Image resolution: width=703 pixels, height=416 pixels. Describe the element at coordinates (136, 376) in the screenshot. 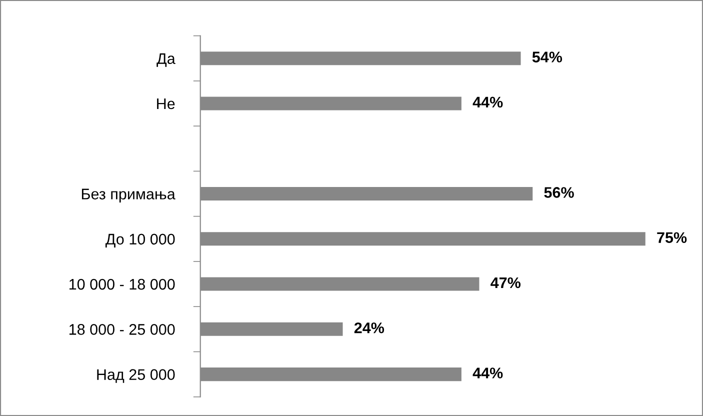

I see `y-tick-label: Над 25 000` at that location.